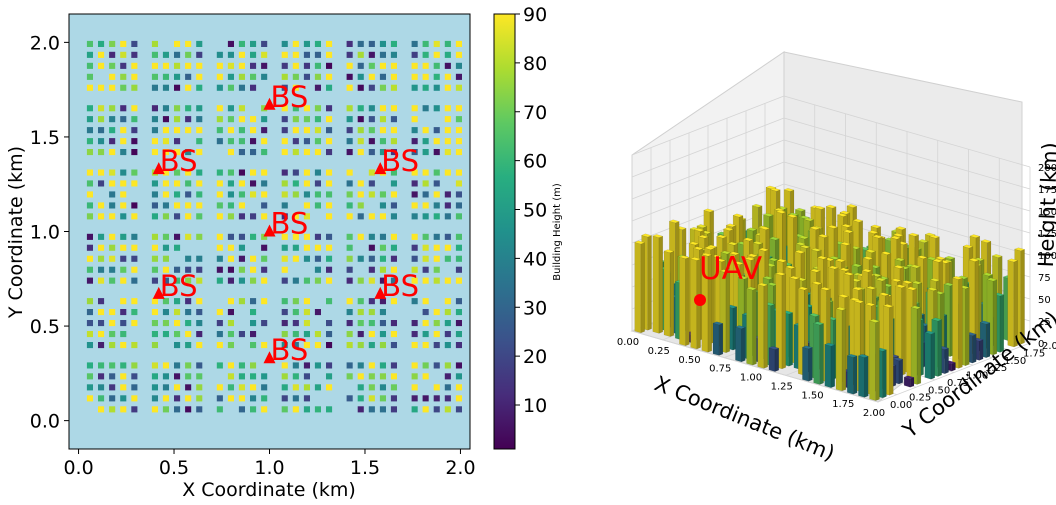  What do you see at coordinates (16, 232) in the screenshot?
I see `y-axis-label: Y Coordinate (km)` at bounding box center [16, 232].